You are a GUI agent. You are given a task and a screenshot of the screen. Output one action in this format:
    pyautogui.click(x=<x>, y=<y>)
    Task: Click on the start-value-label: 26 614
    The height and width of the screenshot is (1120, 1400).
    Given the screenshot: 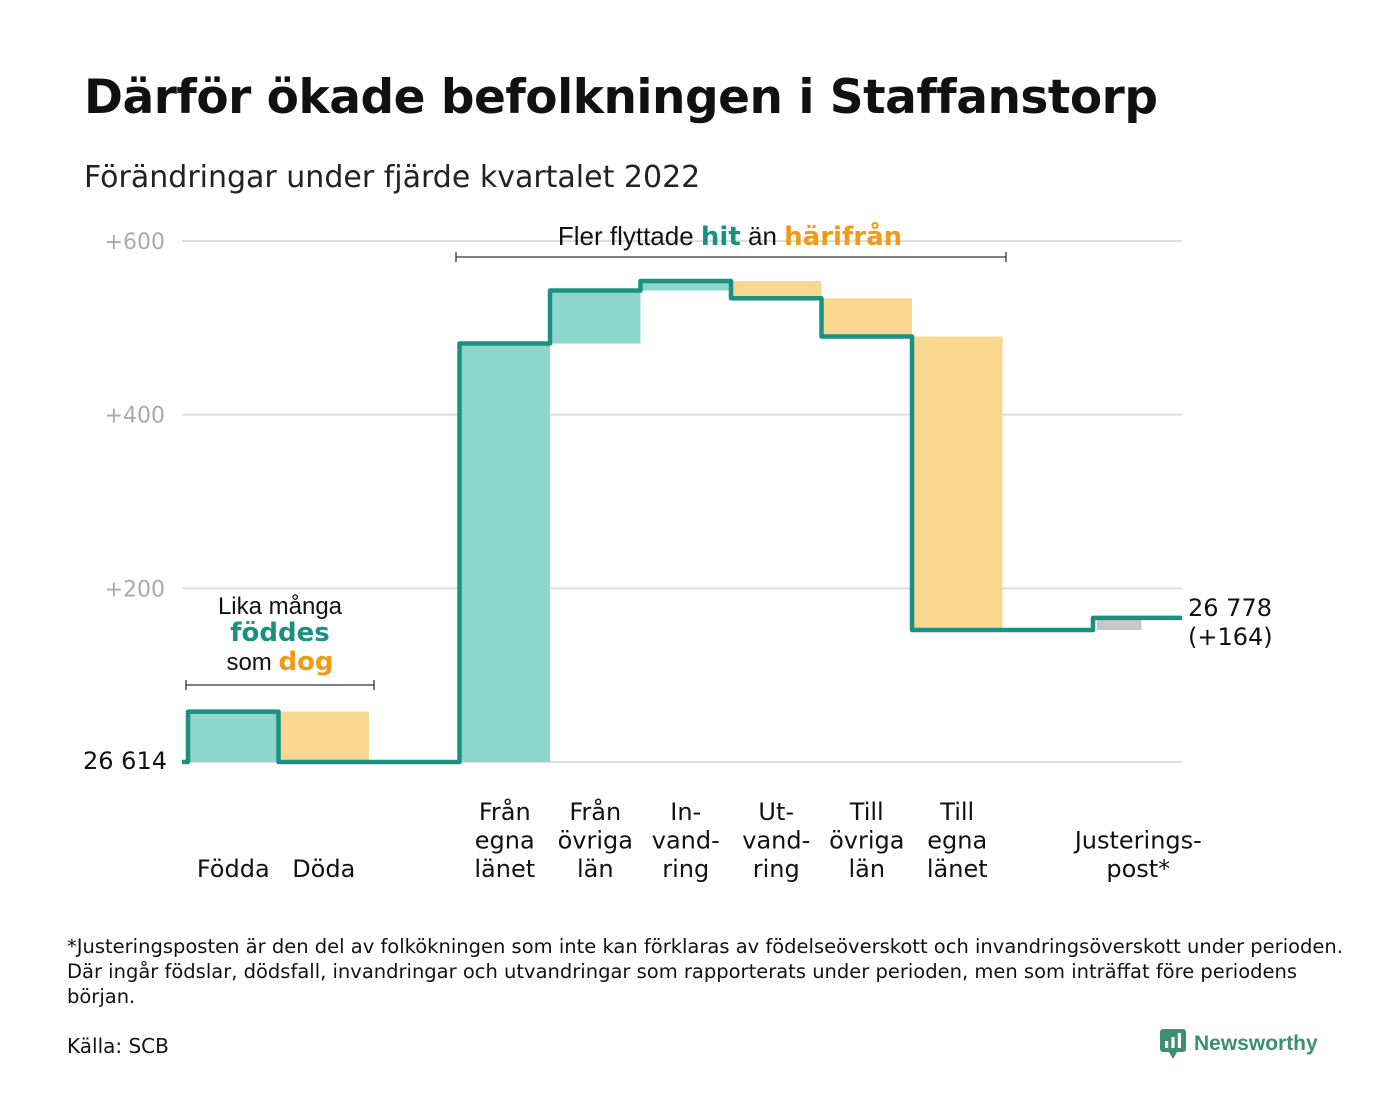 What is the action you would take?
    pyautogui.click(x=125, y=761)
    